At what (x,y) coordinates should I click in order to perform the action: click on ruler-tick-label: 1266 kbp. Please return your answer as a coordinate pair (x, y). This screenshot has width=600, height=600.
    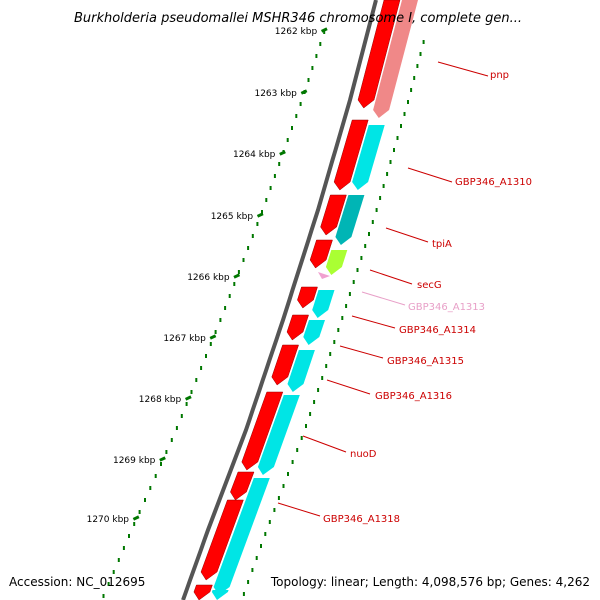
    Looking at the image, I should click on (208, 278).